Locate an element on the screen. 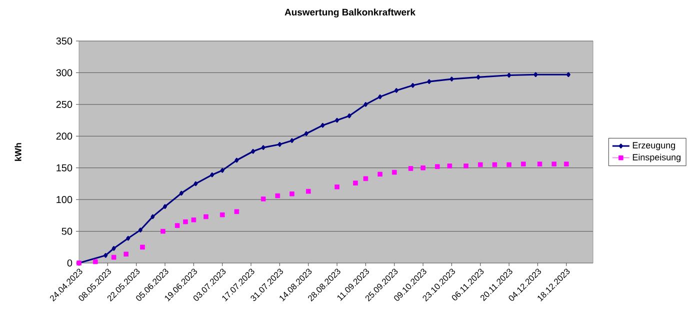  y-tick-label: 350 is located at coordinates (64, 41).